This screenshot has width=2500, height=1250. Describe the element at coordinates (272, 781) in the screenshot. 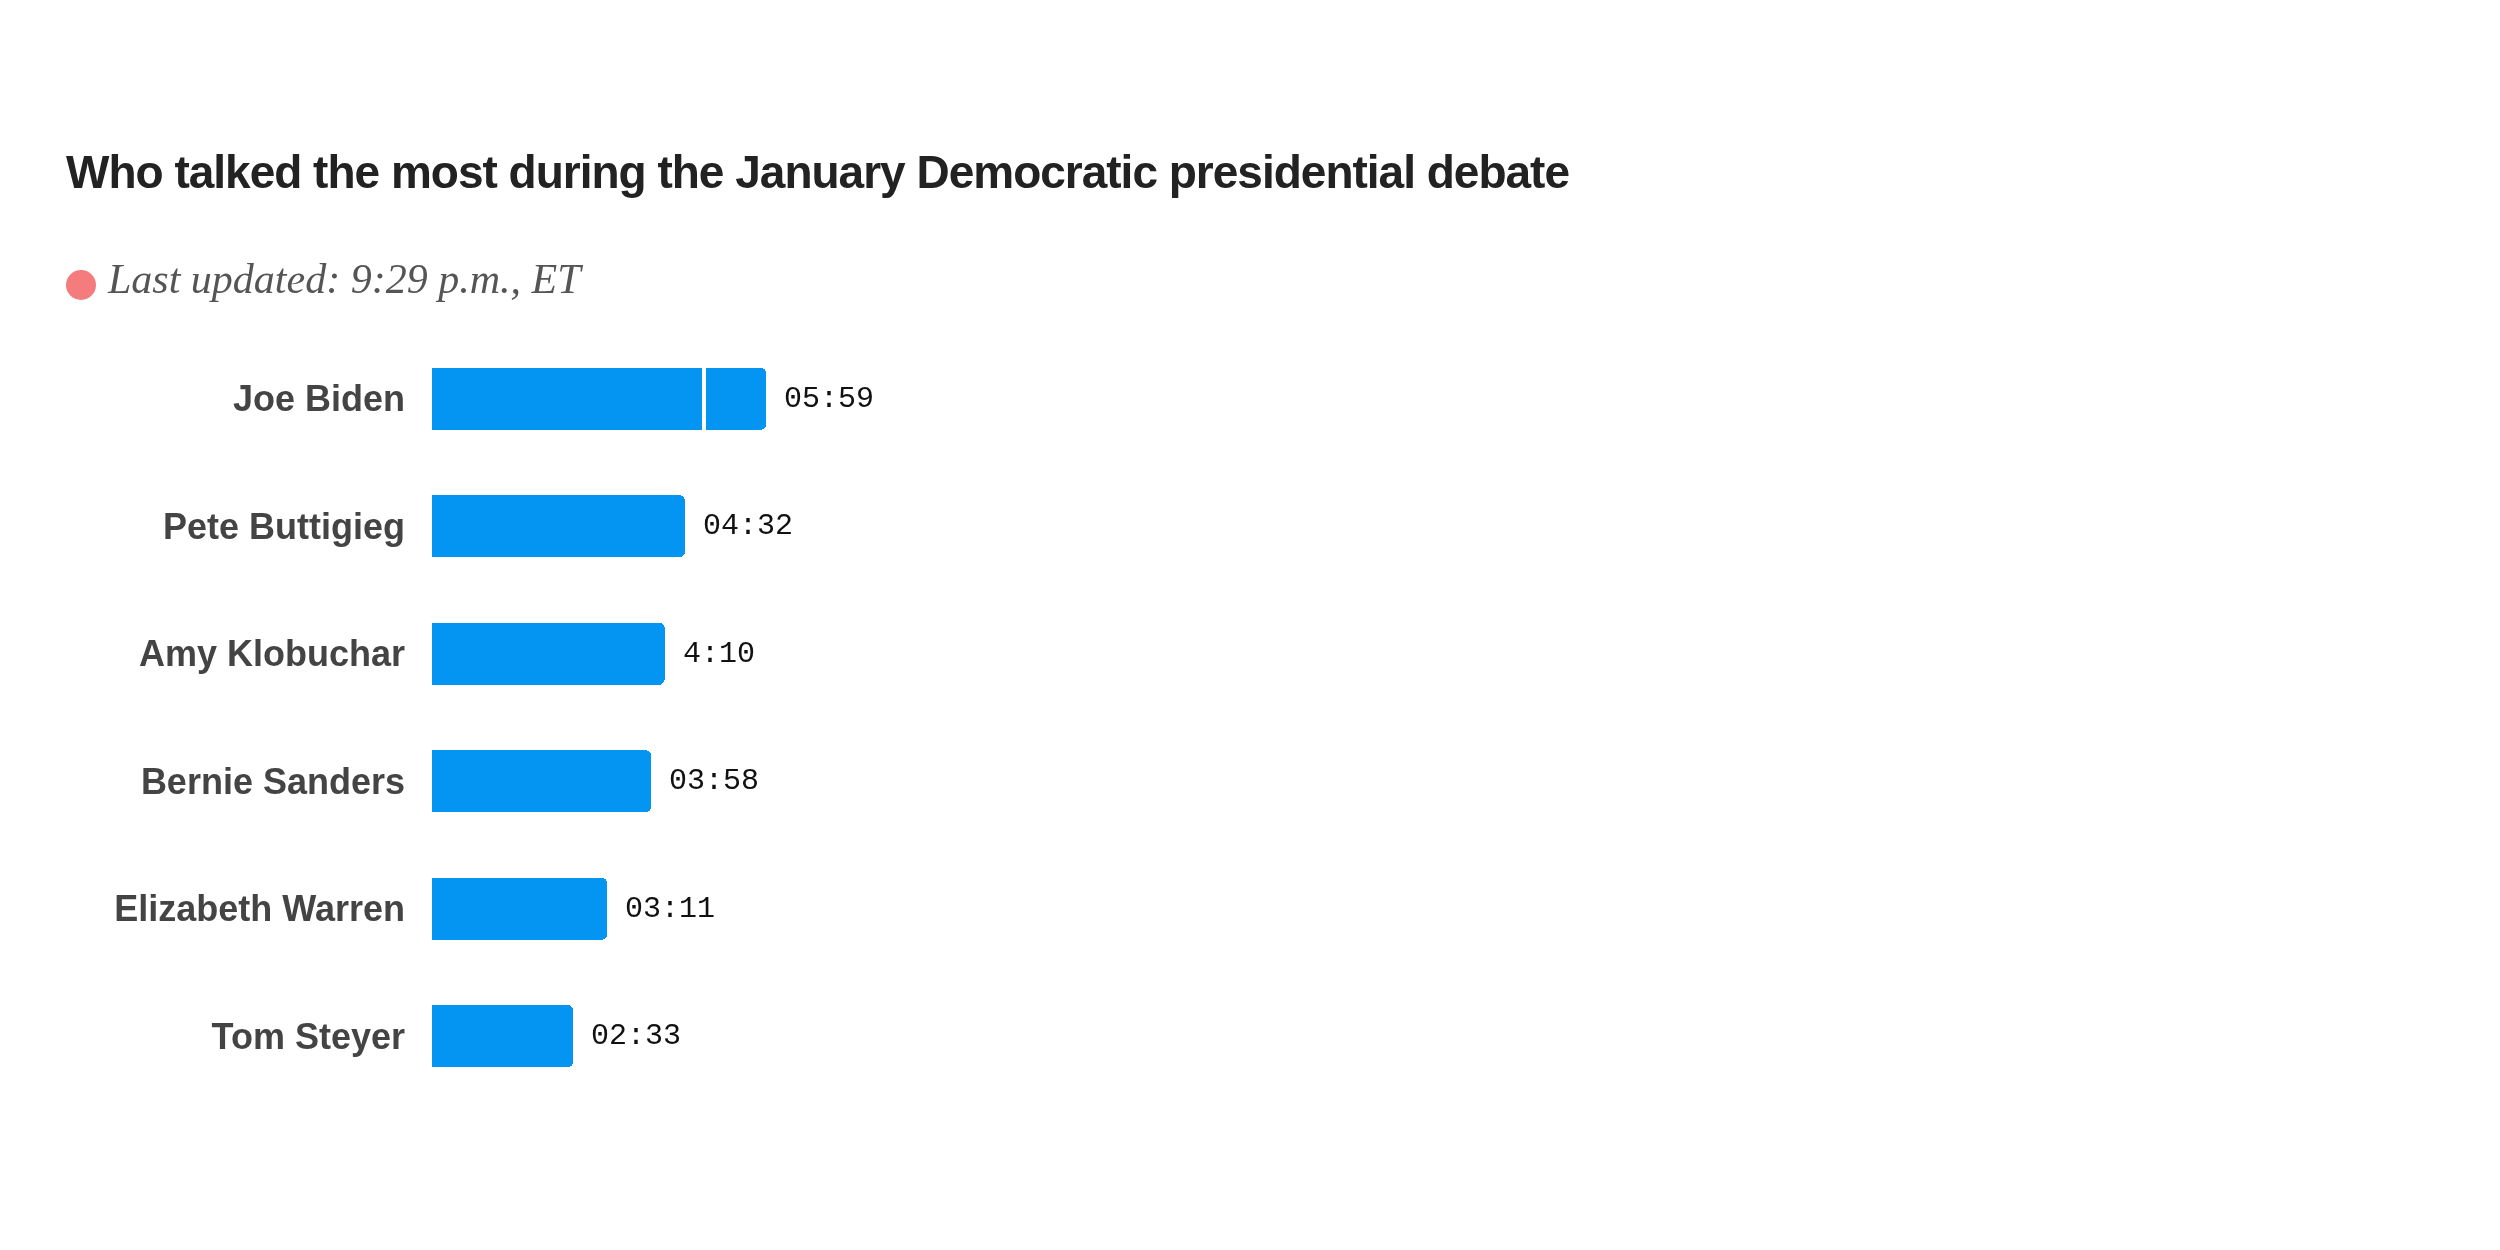

I see `y-tick-label: Bernie Sanders` at that location.